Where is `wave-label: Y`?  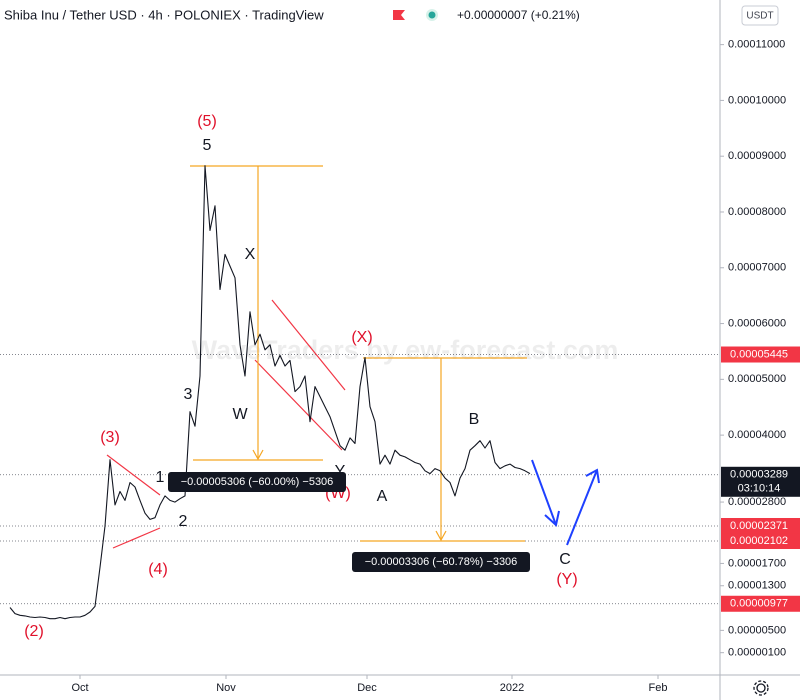
wave-label: Y is located at coordinates (340, 471).